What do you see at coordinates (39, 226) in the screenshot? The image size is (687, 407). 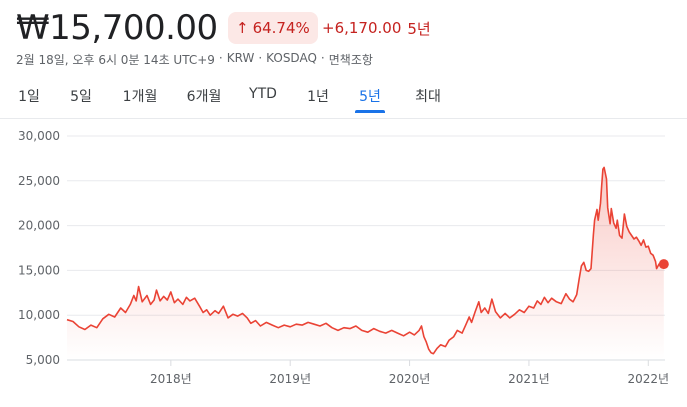 I see `y-tick-label: 20,000` at bounding box center [39, 226].